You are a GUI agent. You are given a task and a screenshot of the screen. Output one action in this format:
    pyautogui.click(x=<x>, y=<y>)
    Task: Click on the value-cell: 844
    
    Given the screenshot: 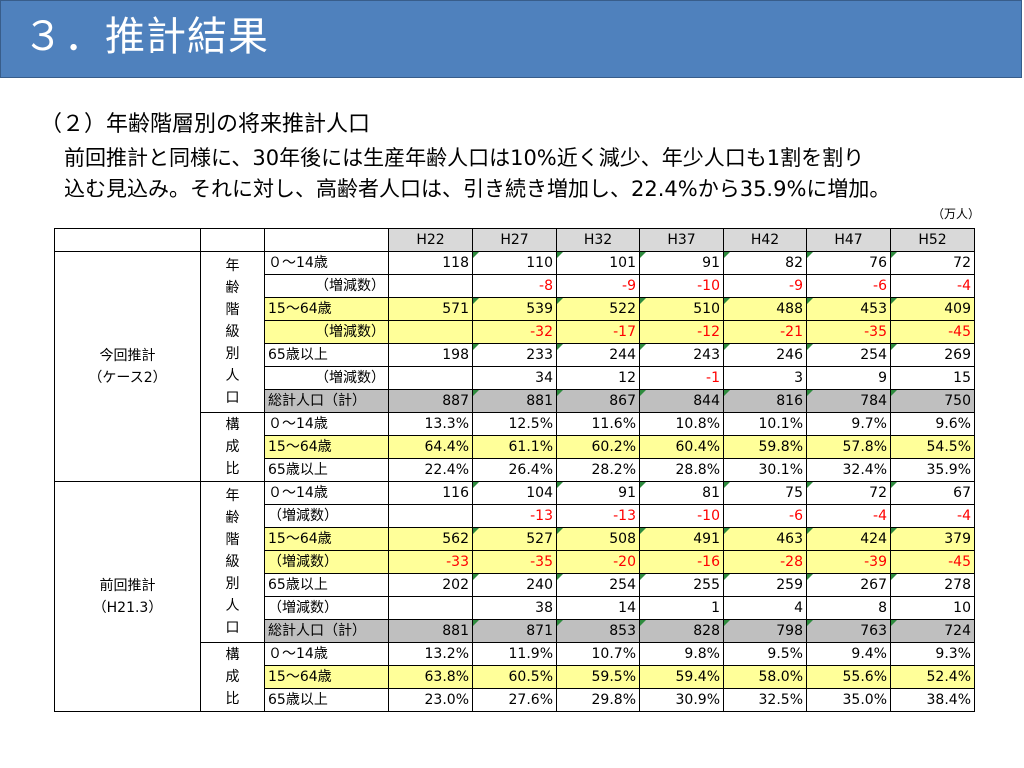 What is the action you would take?
    pyautogui.click(x=681, y=401)
    